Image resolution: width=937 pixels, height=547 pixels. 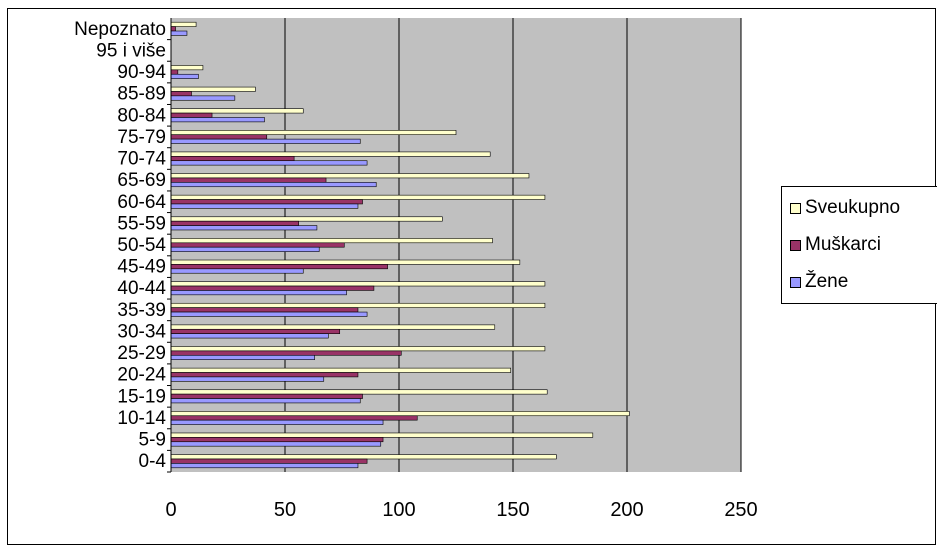 I want to click on legend-item-sveukupno: Sveukupno, so click(x=845, y=208).